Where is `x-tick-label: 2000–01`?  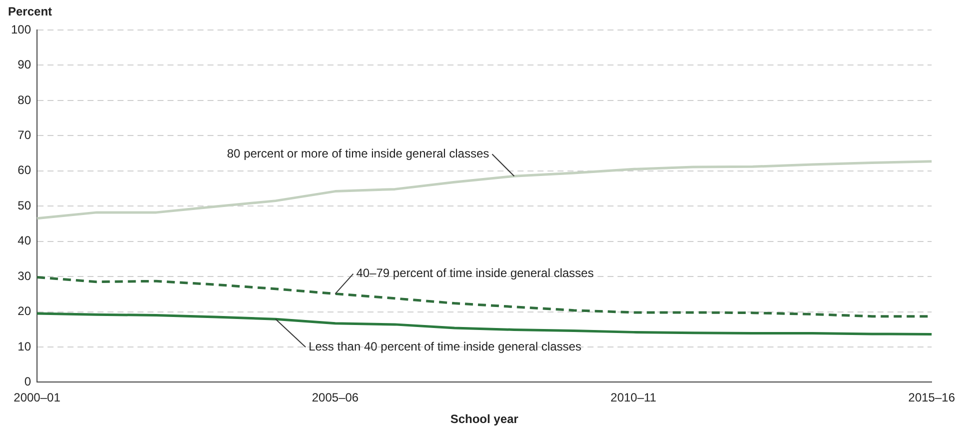 x-tick-label: 2000–01 is located at coordinates (37, 397).